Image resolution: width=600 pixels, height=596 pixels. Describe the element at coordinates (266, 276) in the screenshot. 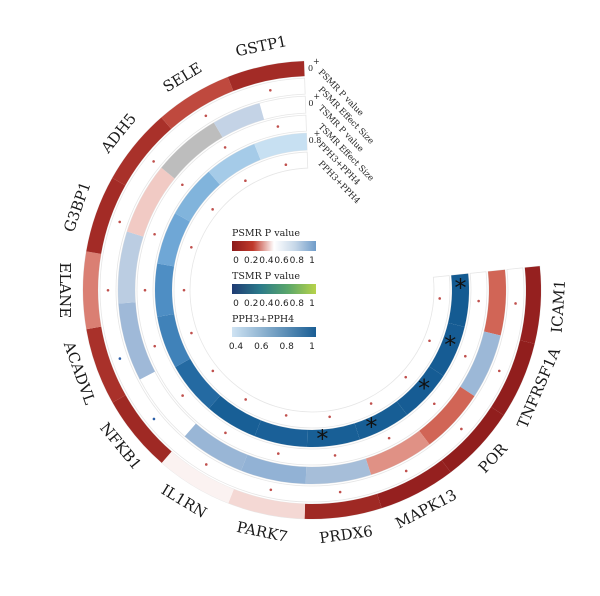

I see `legend-title: TSMR P value` at that location.